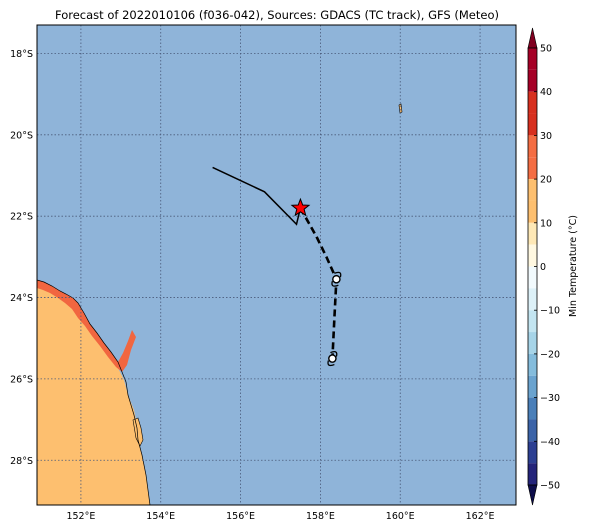  What do you see at coordinates (547, 268) in the screenshot?
I see `colorbar-ticks: 50 40 30 20 10 0 −10 −20 −30 −40 −50` at bounding box center [547, 268].